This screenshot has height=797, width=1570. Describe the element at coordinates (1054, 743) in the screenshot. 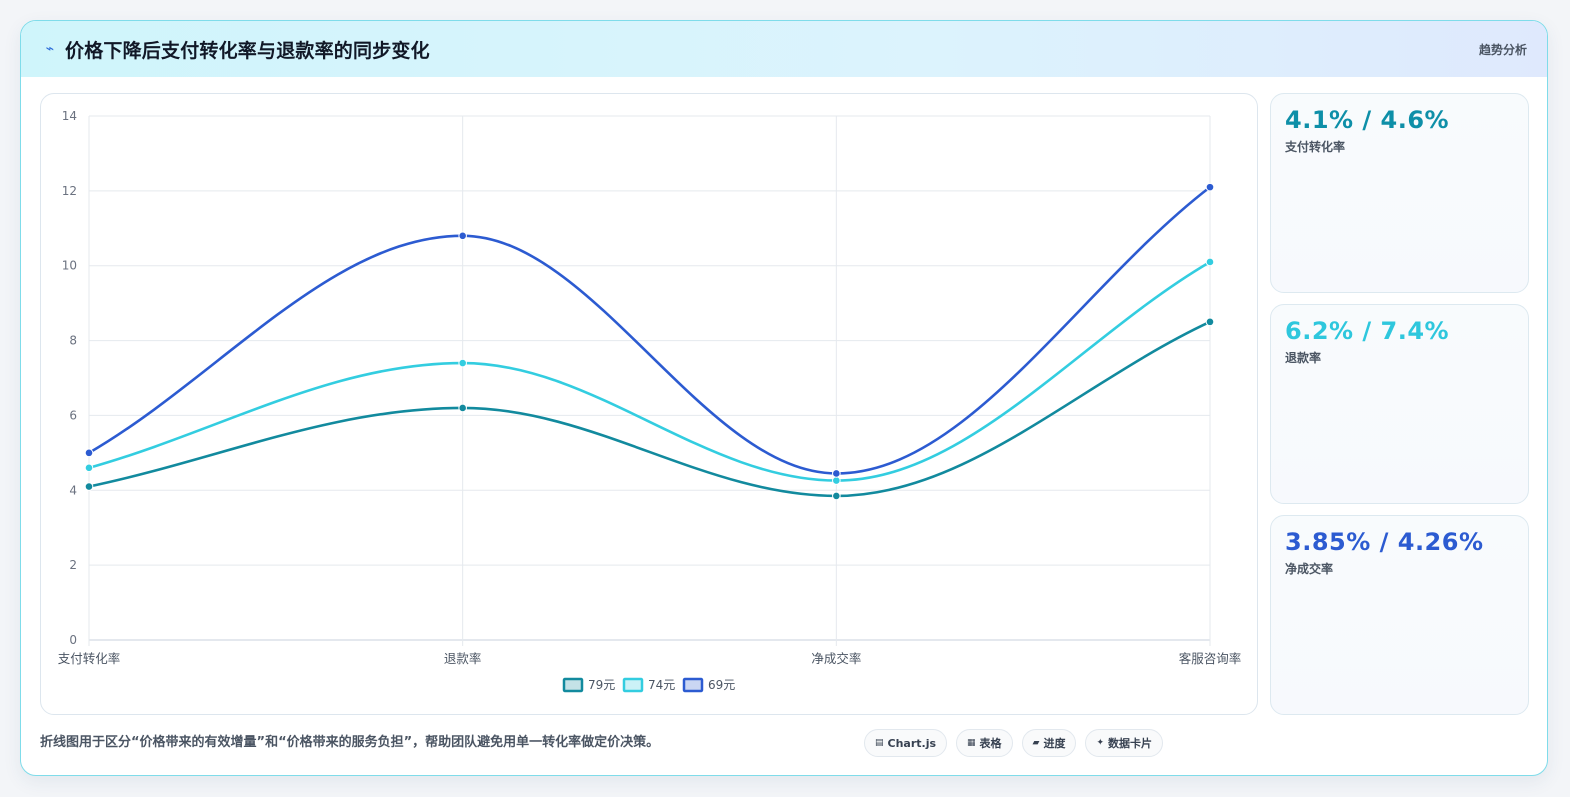

I see `pill-label: 进度` at that location.